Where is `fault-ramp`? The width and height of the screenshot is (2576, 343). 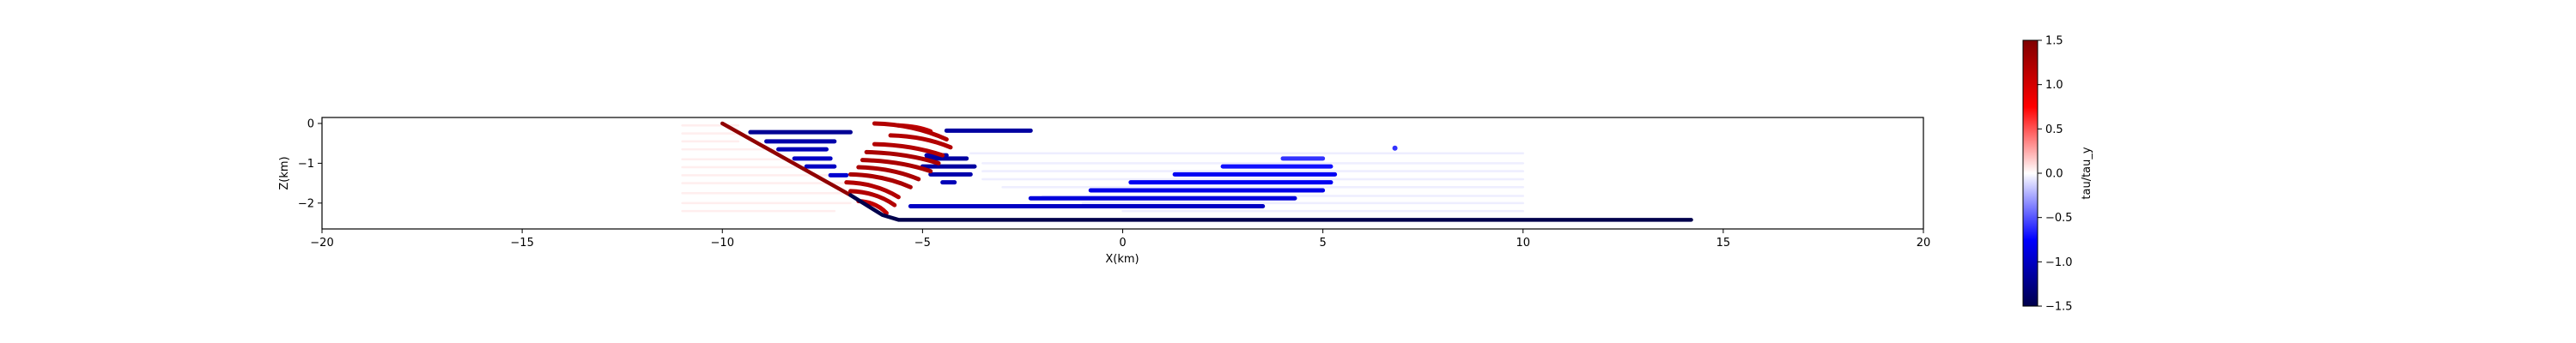 fault-ramp is located at coordinates (786, 159).